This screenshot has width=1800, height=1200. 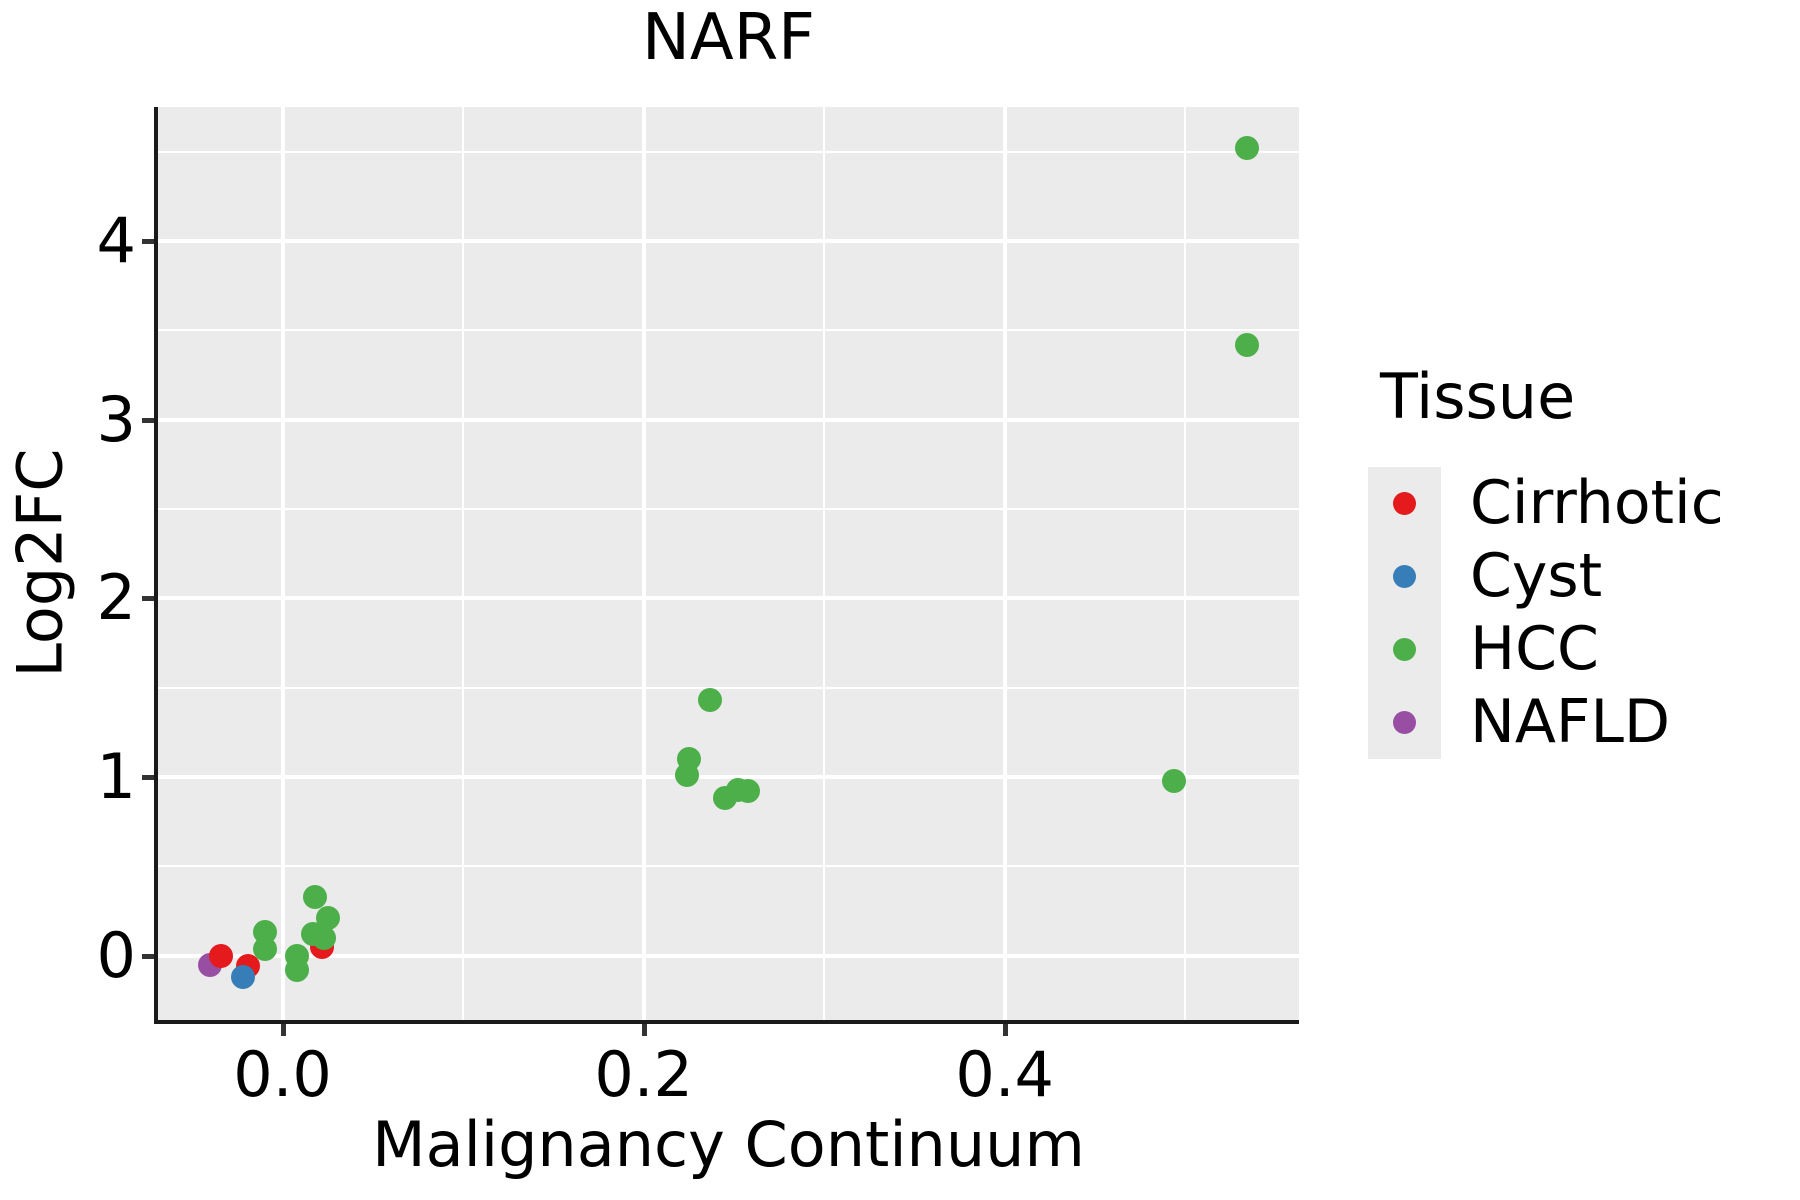 What do you see at coordinates (282, 1074) in the screenshot?
I see `x-tick-label: 0.0` at bounding box center [282, 1074].